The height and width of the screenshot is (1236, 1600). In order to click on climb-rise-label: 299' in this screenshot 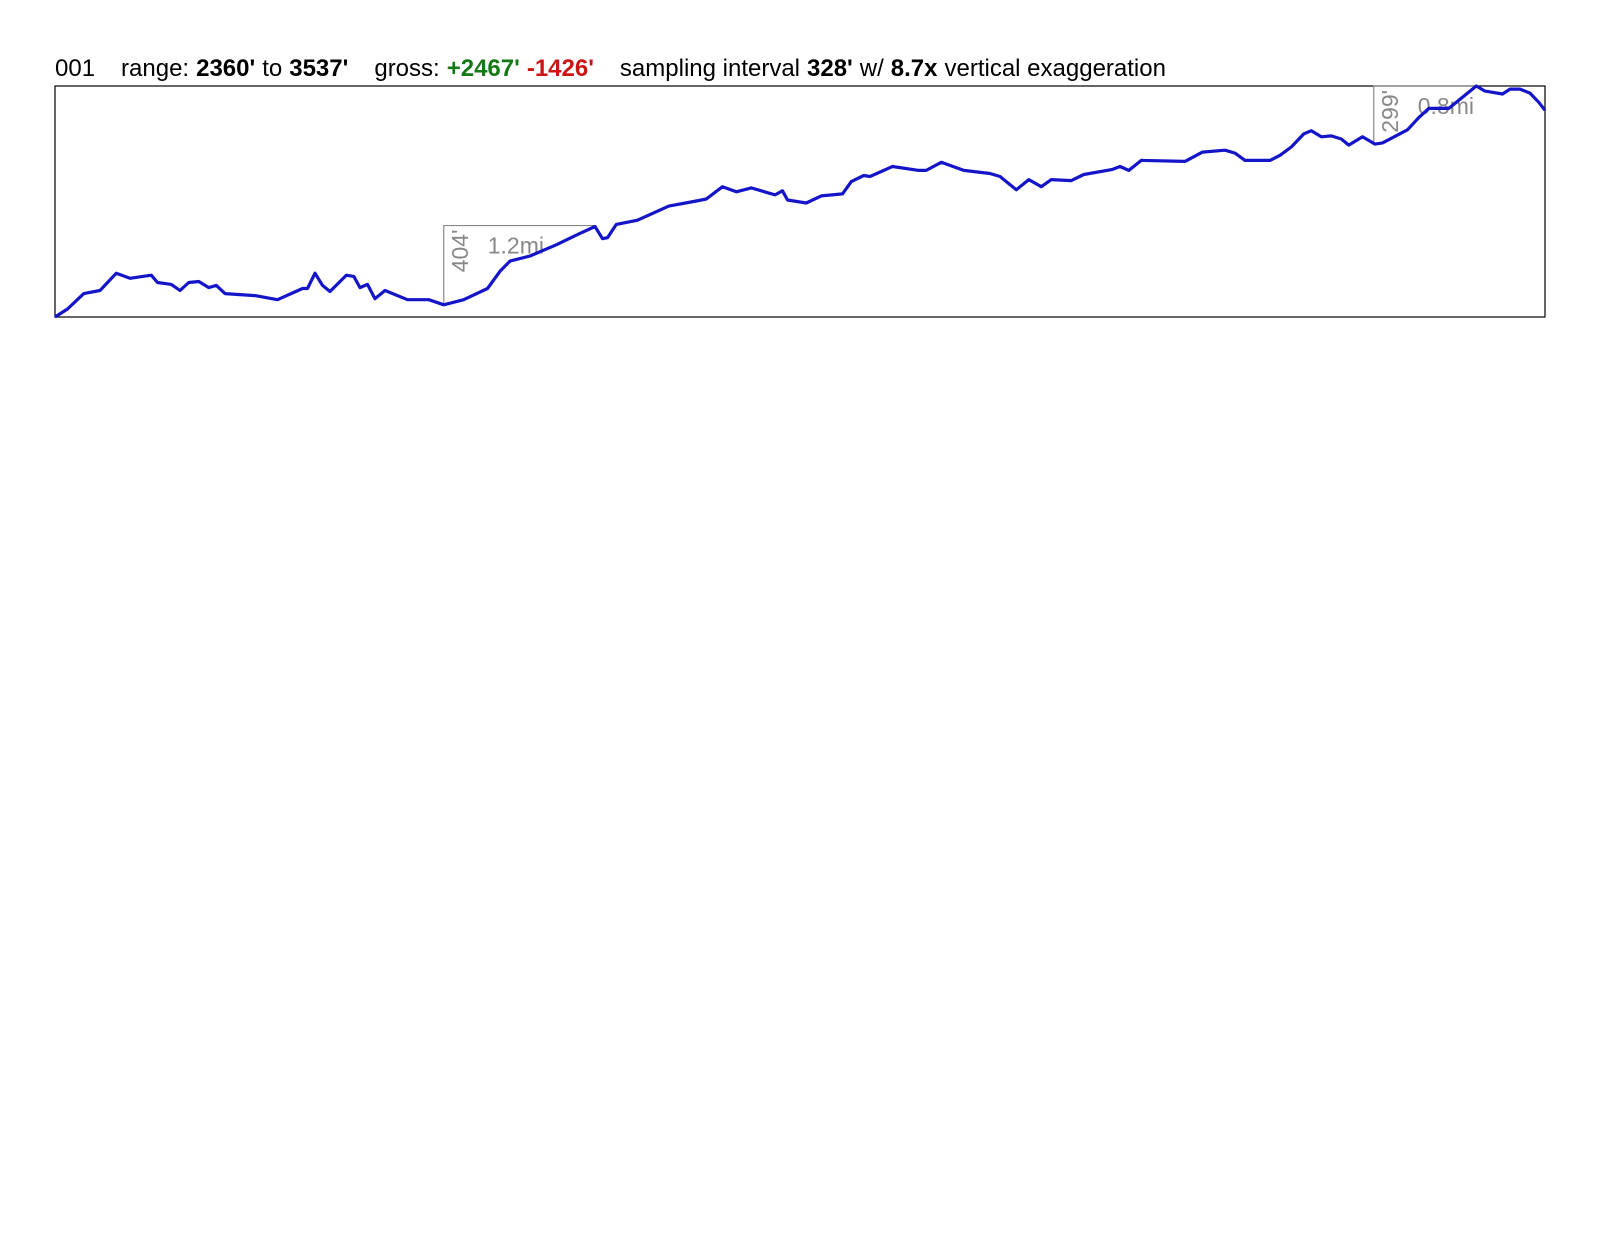, I will do `click(1390, 111)`.